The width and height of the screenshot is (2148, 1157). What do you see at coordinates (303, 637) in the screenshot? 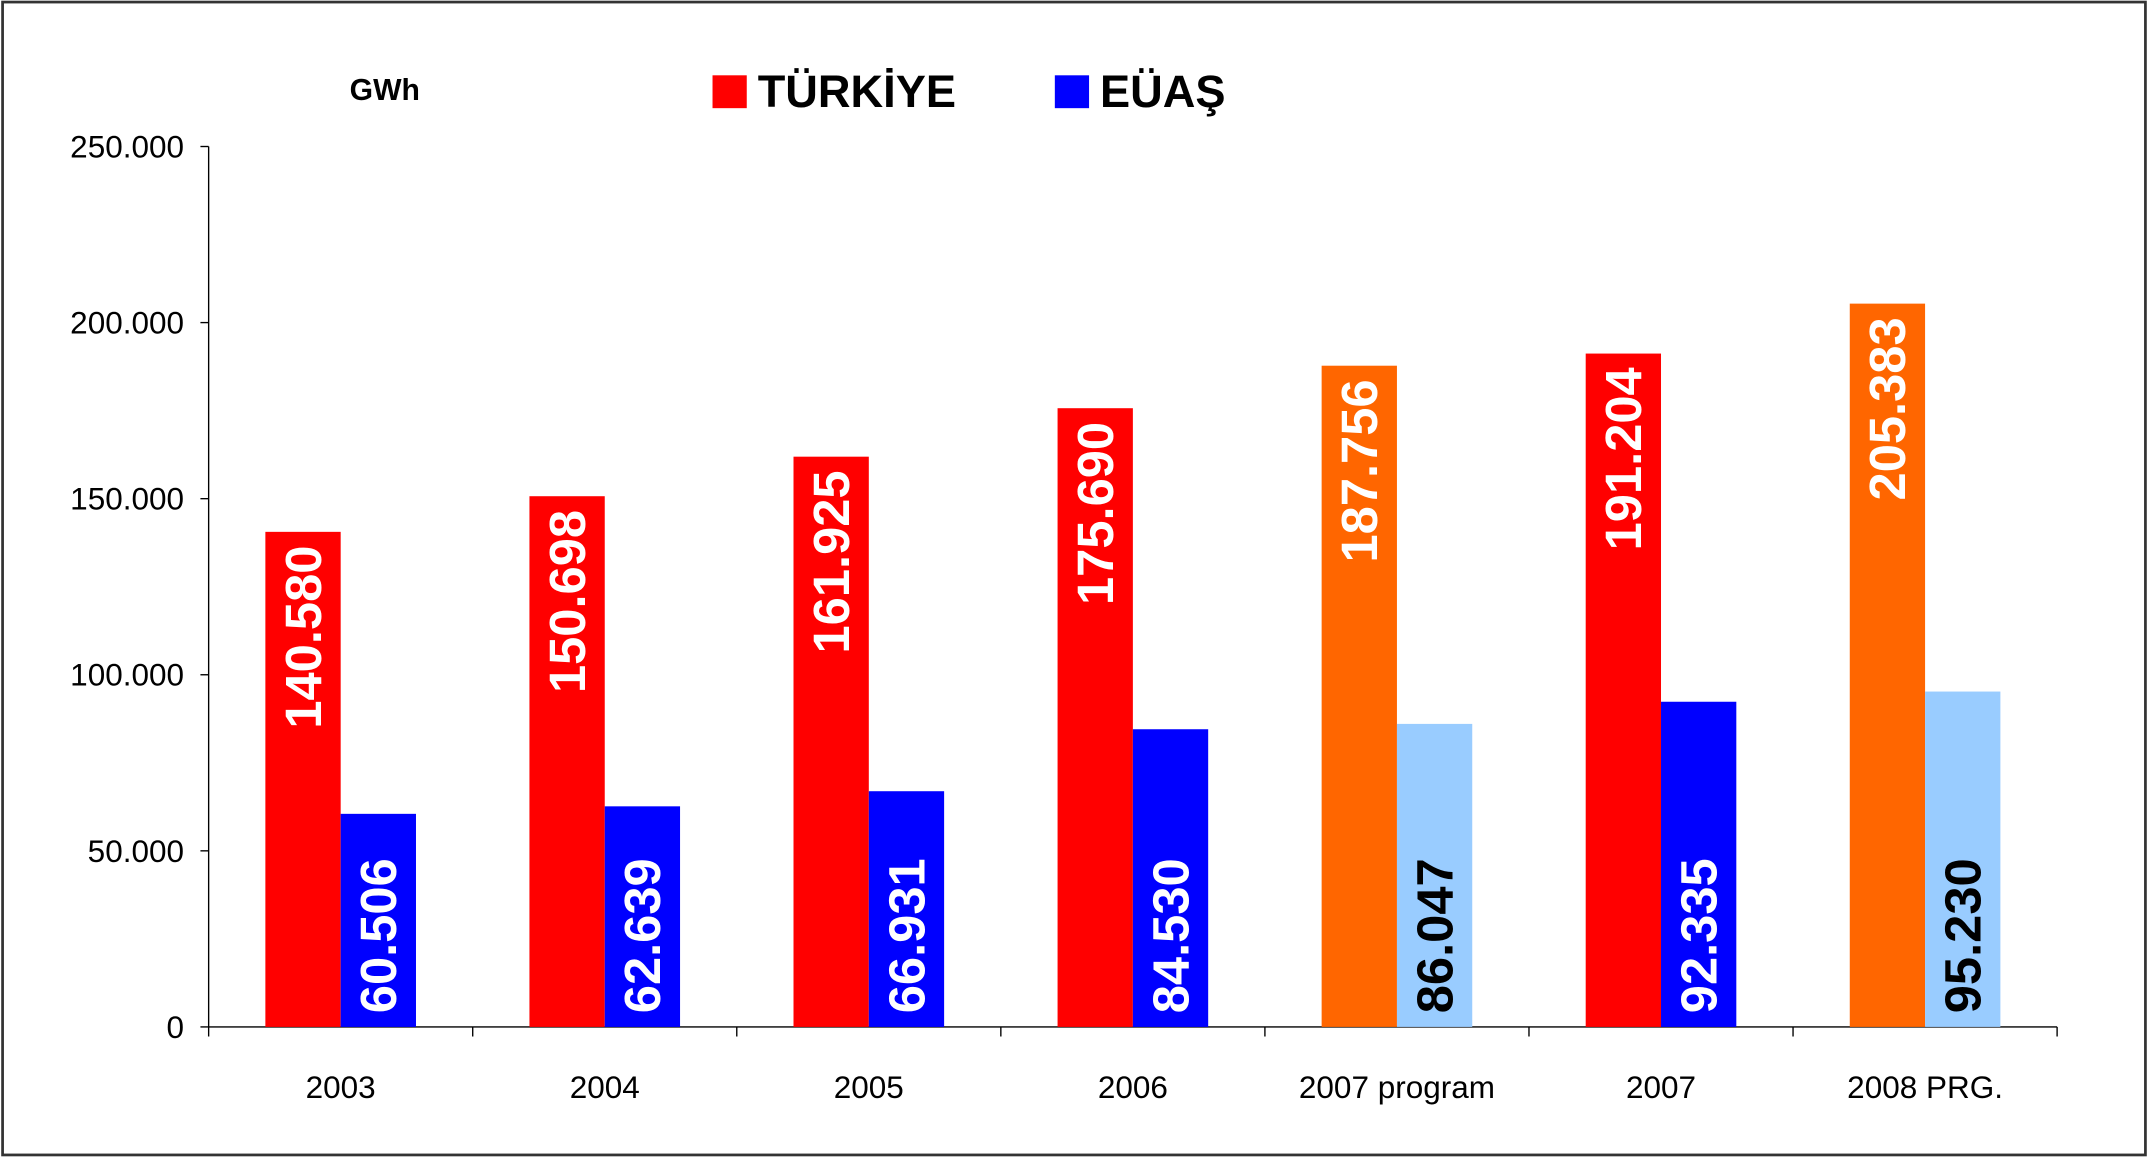
I see `data-label: 140.580` at bounding box center [303, 637].